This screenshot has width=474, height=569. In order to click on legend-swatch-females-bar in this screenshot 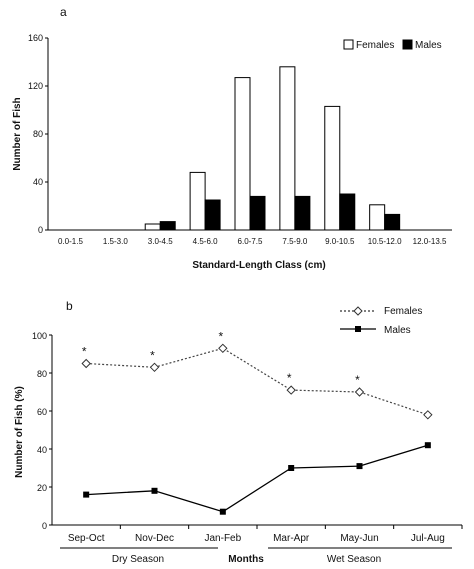, I will do `click(348, 44)`.